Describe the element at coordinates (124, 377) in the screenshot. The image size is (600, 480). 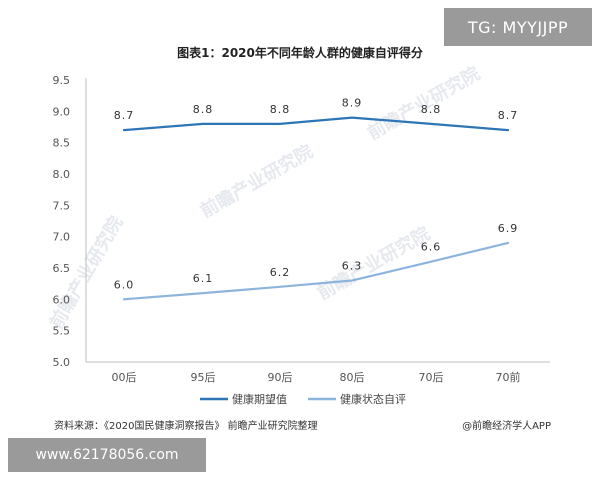
I see `x-tick-label: 00后` at that location.